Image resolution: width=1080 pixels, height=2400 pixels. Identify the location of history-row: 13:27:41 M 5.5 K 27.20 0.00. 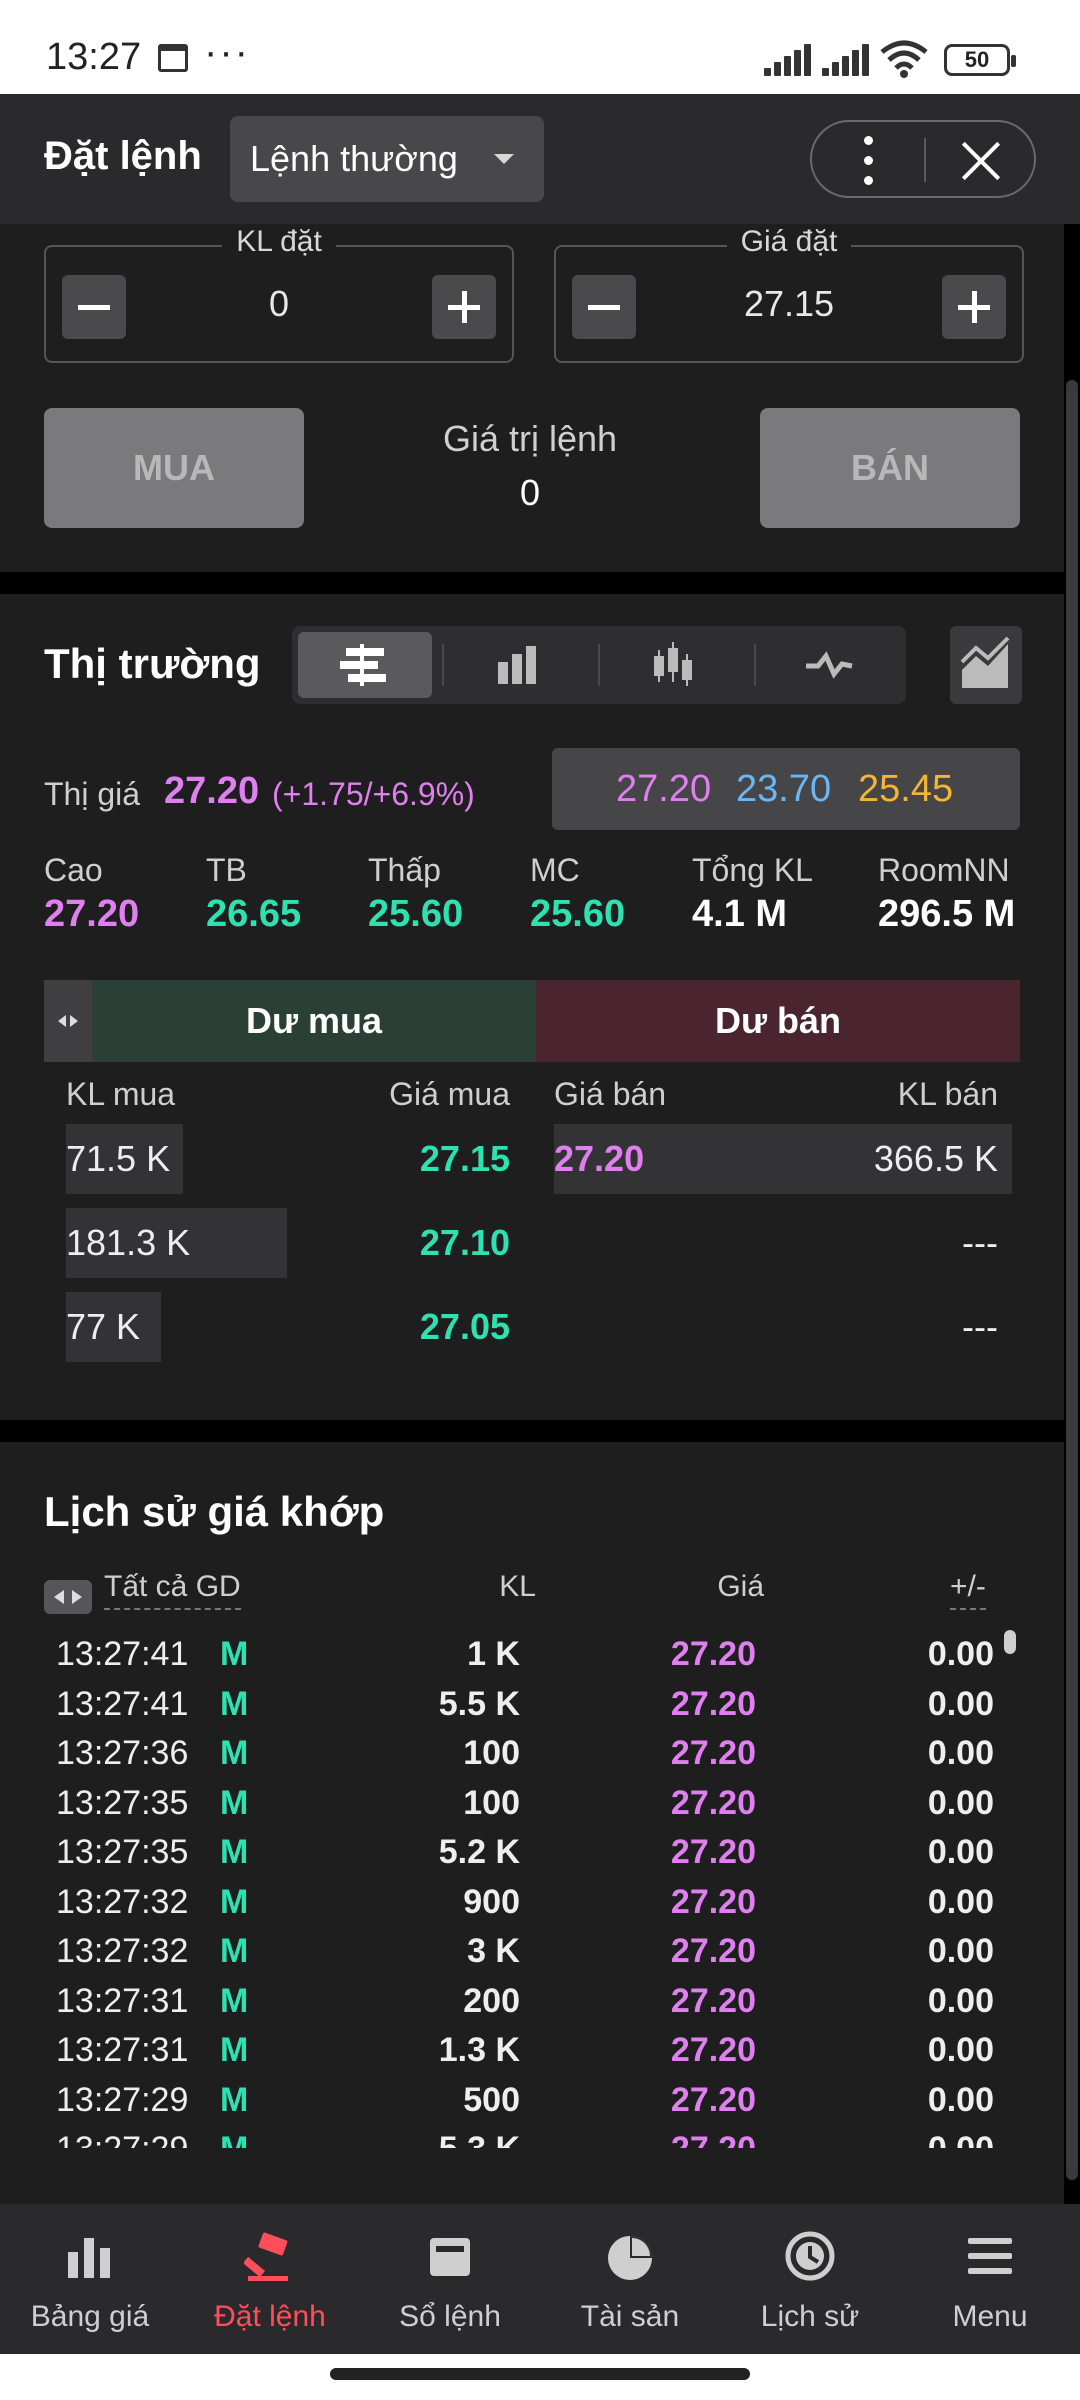
(532, 1705).